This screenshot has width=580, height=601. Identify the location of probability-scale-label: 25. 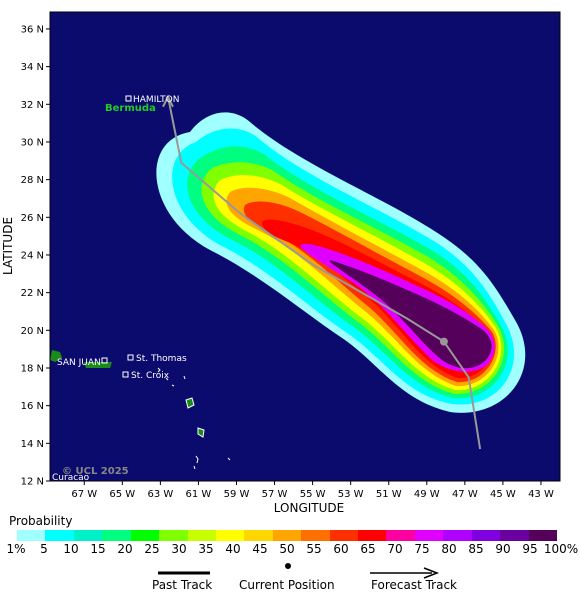
(152, 549).